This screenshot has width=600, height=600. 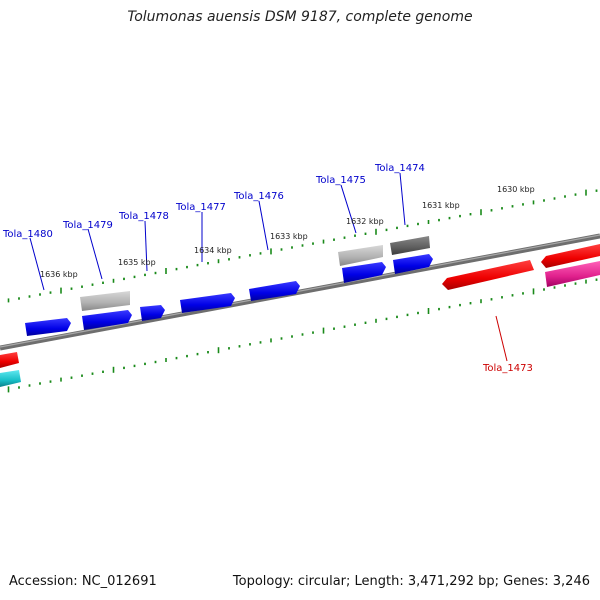 What do you see at coordinates (143, 216) in the screenshot?
I see `gene-label-tola-1478: Tola_1478` at bounding box center [143, 216].